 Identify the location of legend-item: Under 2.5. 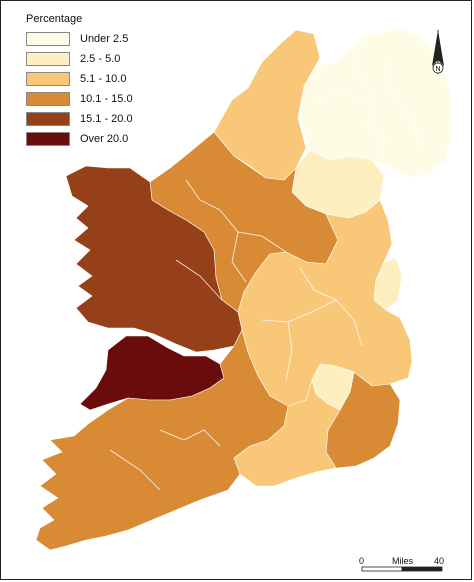
(86, 39).